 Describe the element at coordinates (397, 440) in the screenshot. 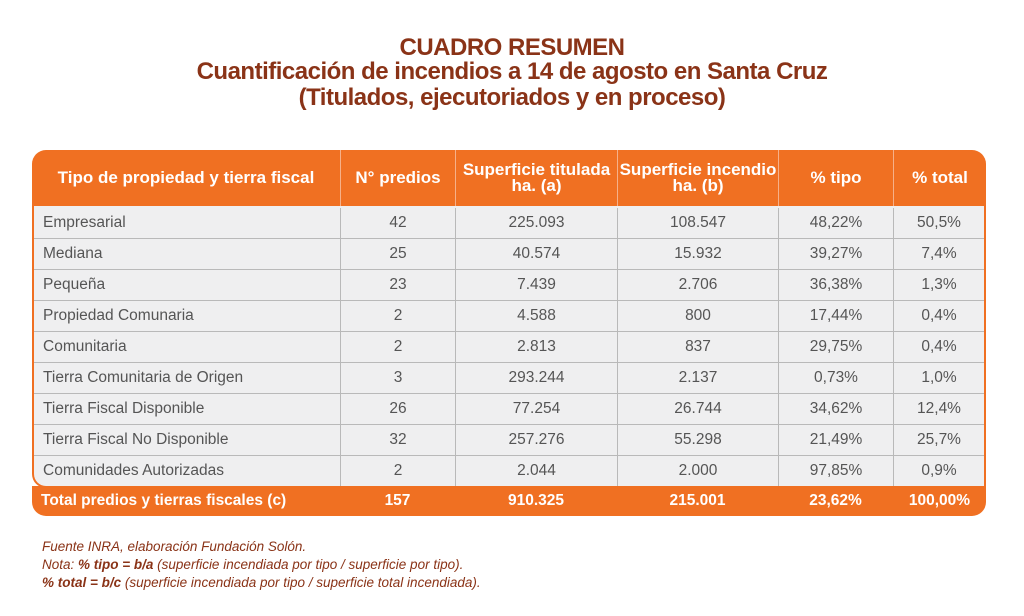

I see `table-cell: 32` at that location.